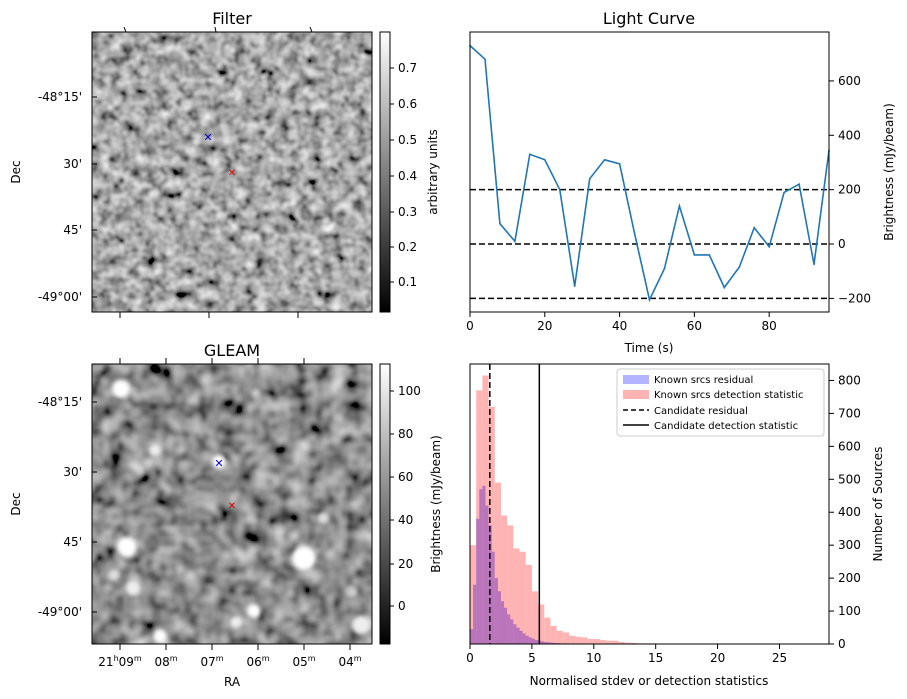 This screenshot has height=699, width=907. I want to click on filter-dec-tick: 45', so click(72, 230).